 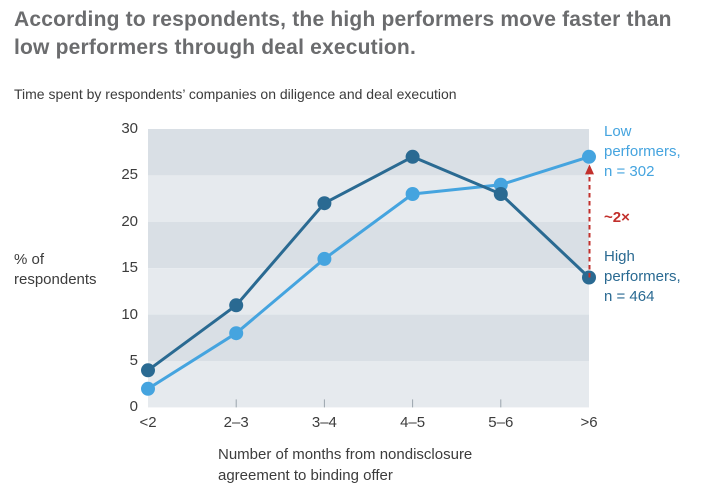 What do you see at coordinates (412, 156) in the screenshot?
I see `series-point-high-4–5` at bounding box center [412, 156].